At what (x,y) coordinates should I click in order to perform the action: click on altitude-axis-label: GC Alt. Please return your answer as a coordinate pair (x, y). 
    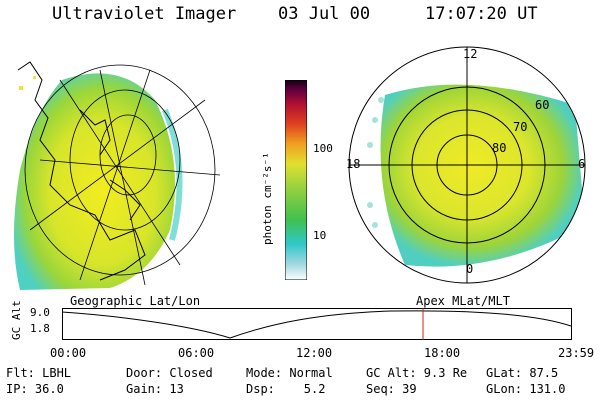
    Looking at the image, I should click on (16, 320).